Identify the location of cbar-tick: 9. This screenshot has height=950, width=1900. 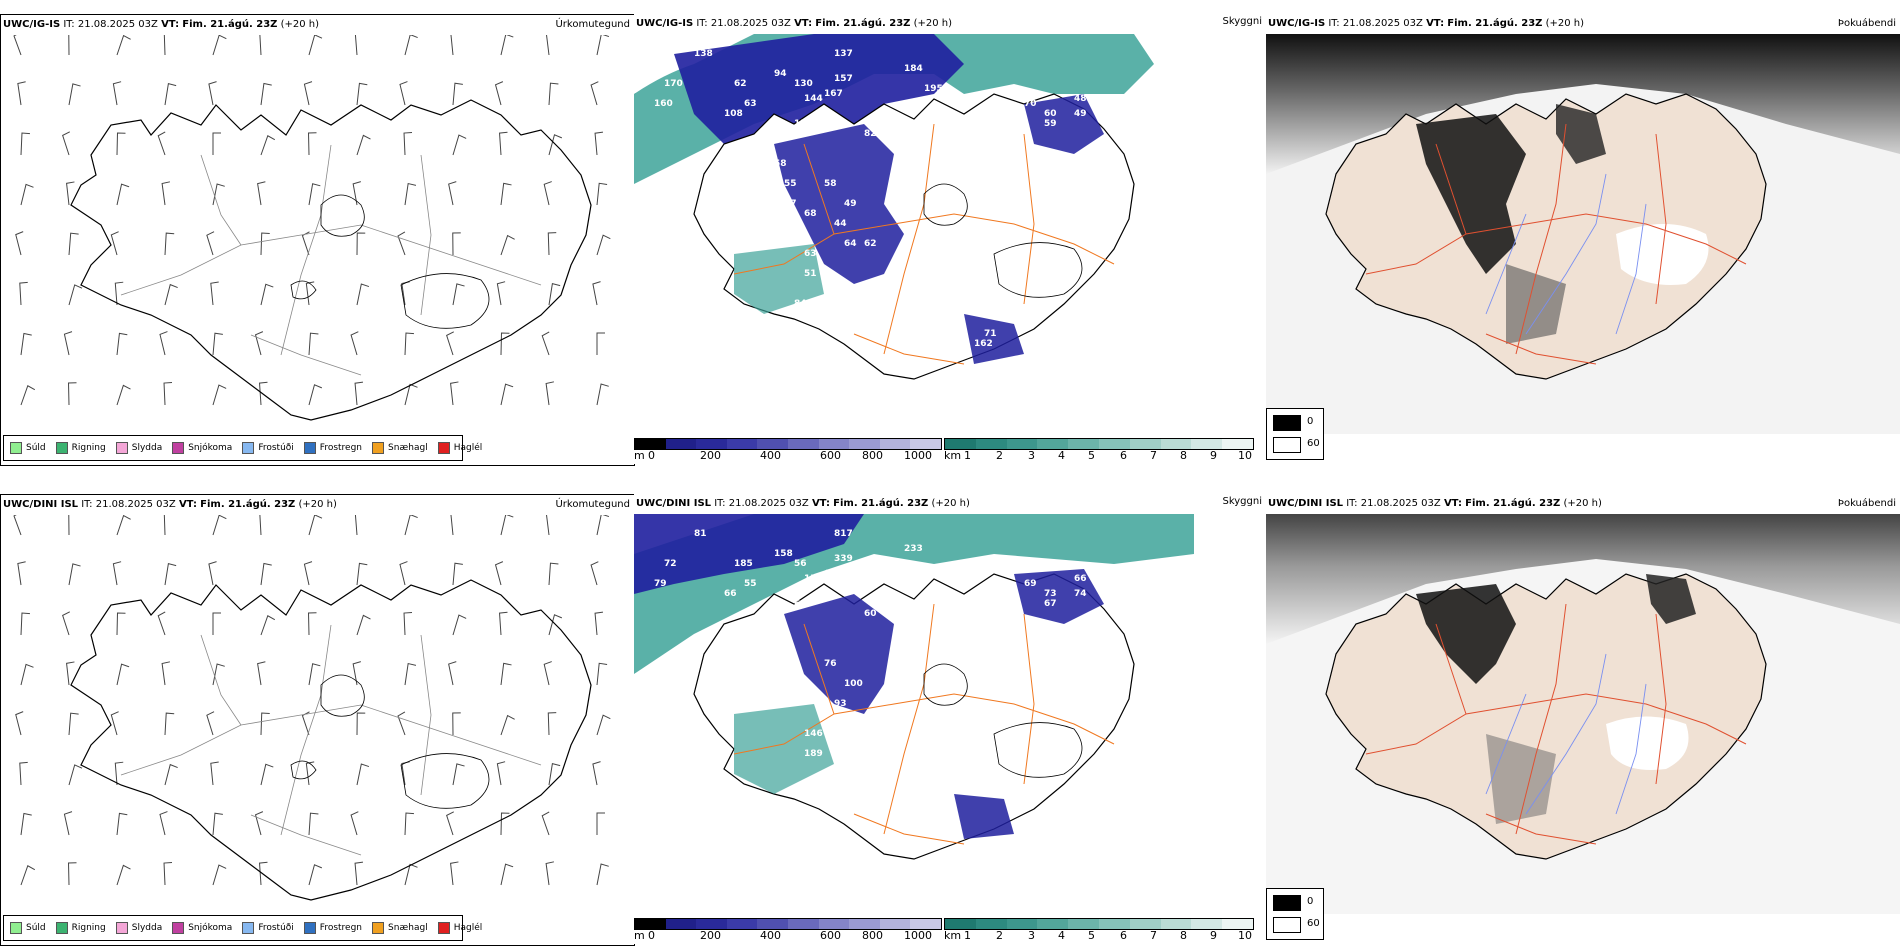
(1213, 455).